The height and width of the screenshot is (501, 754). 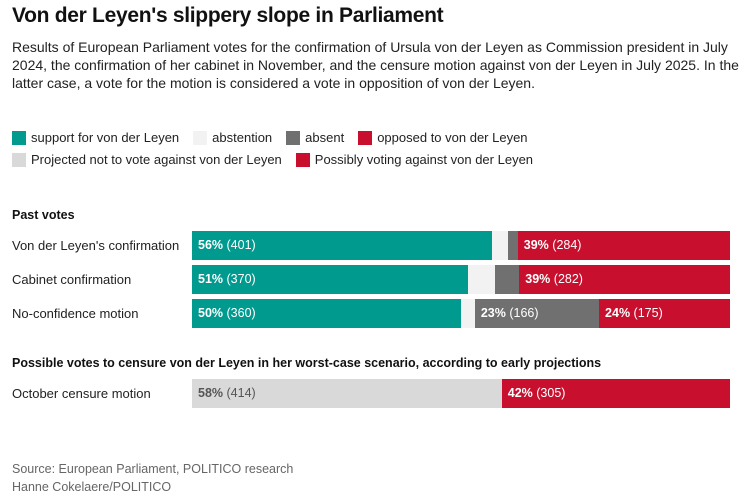 I want to click on data-label: 24% (175), so click(x=634, y=313).